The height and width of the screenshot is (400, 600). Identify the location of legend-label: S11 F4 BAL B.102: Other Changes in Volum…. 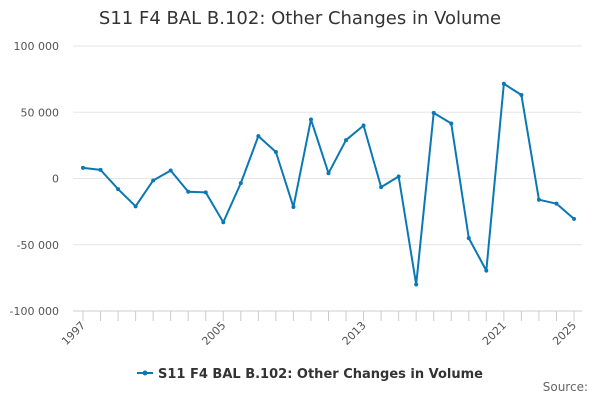
(320, 374).